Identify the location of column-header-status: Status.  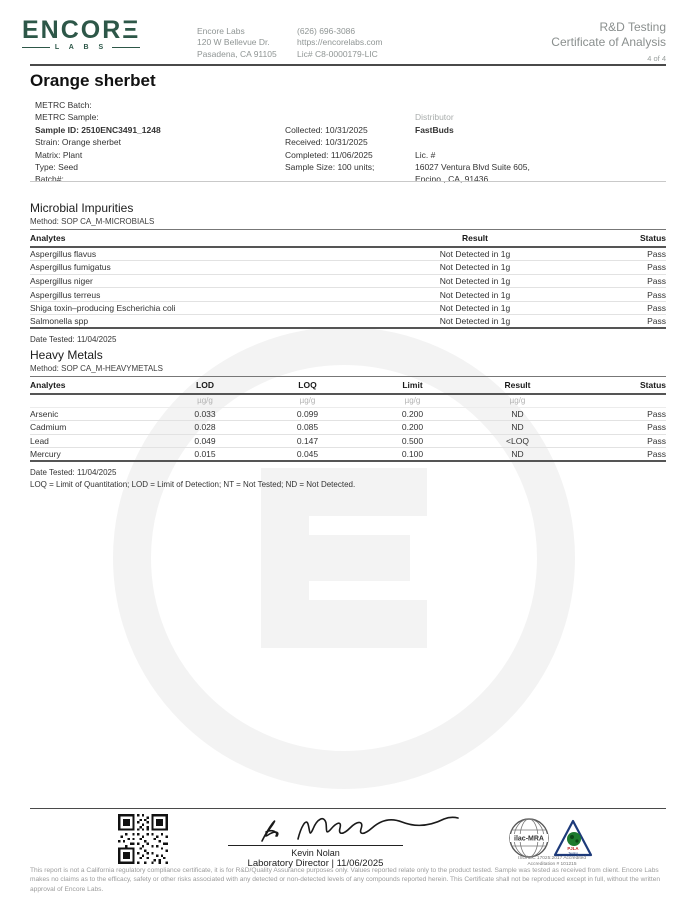
(653, 384).